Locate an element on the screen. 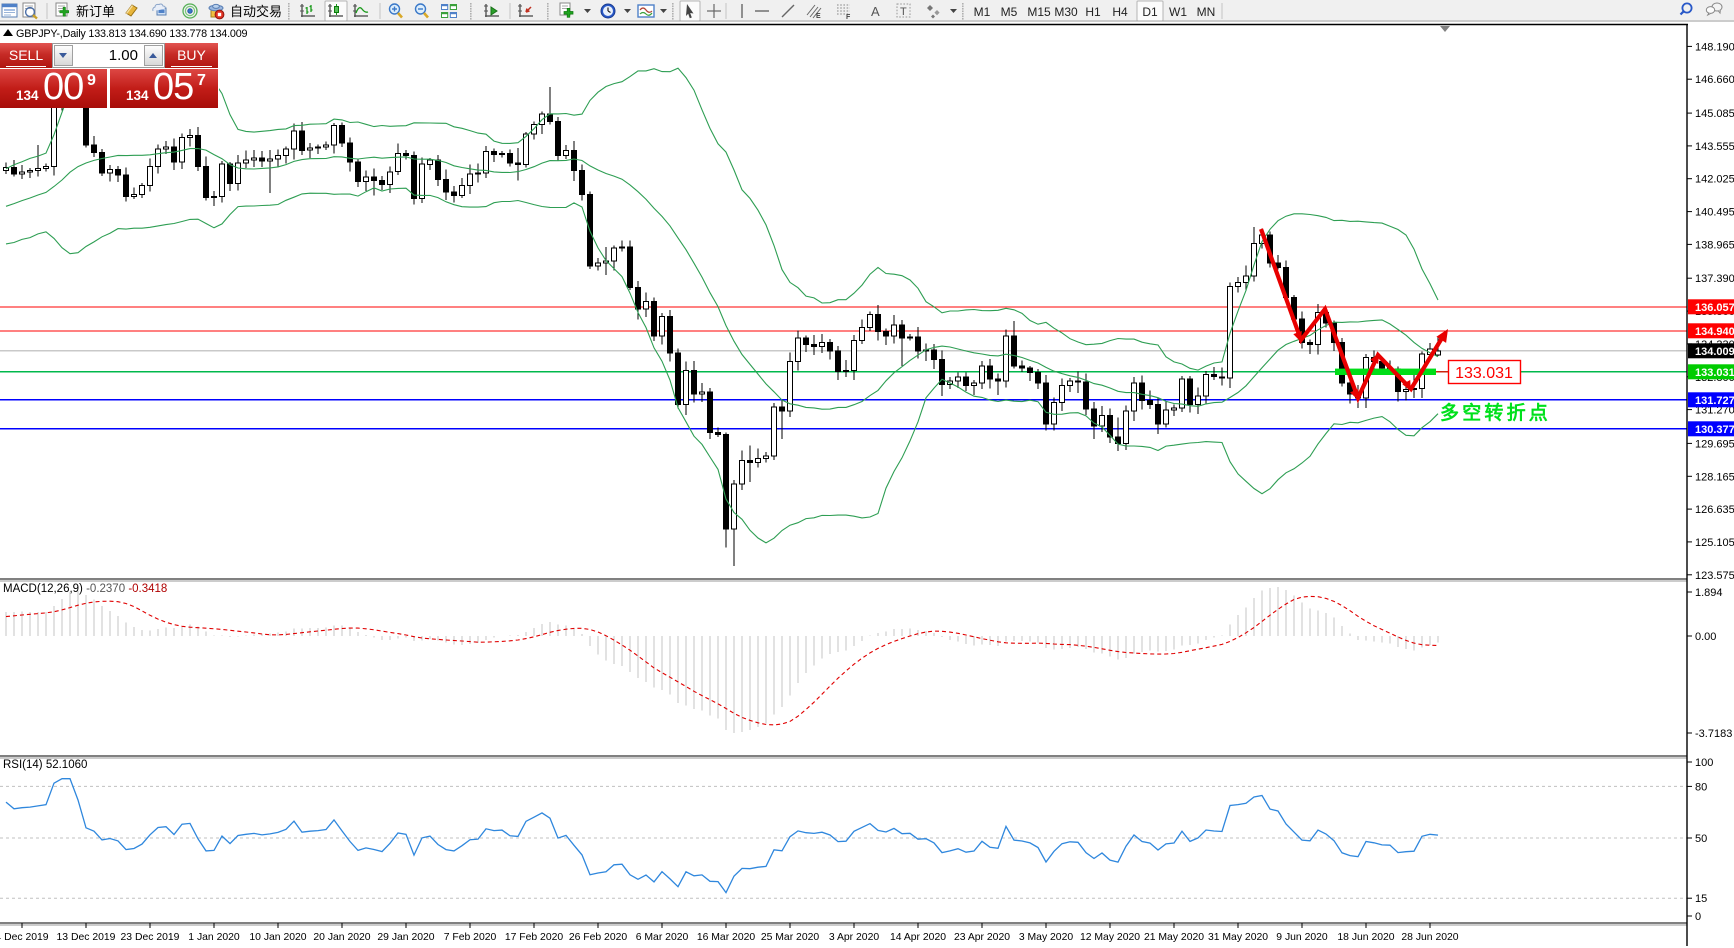  svg-text: 3 May 2020 is located at coordinates (1046, 937).